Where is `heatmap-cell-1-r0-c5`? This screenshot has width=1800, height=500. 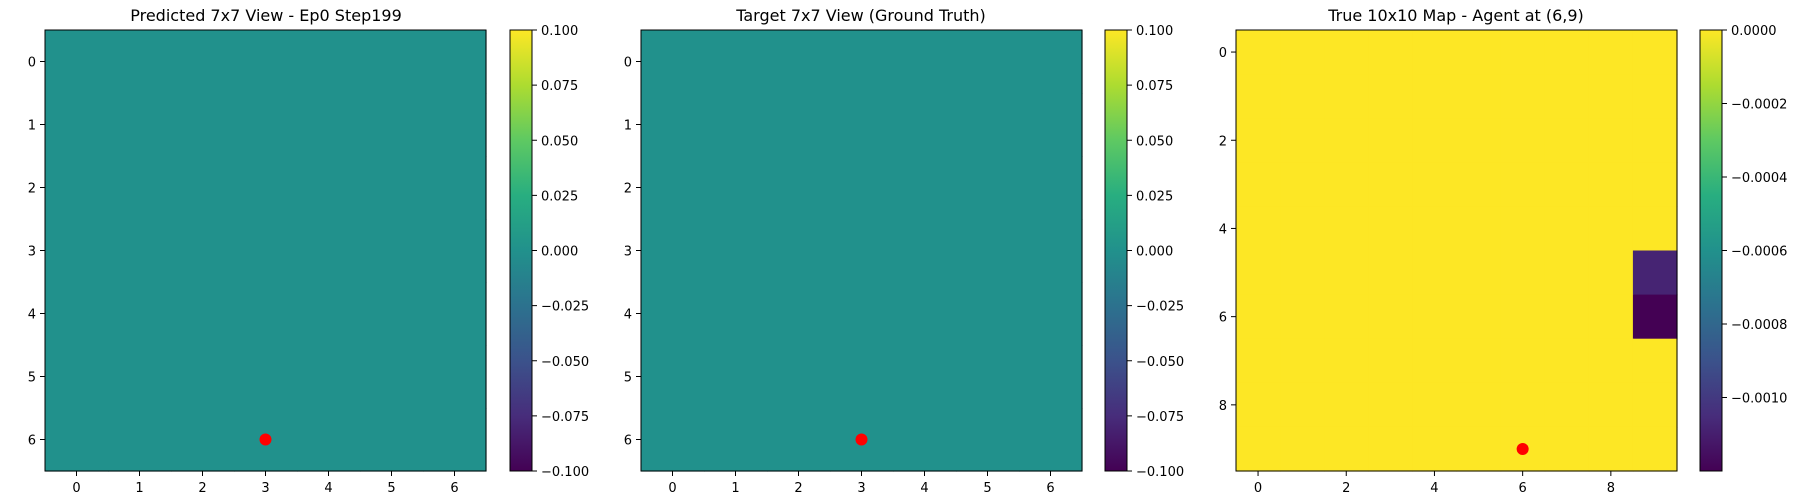
heatmap-cell-1-r0-c5 is located at coordinates (392, 62).